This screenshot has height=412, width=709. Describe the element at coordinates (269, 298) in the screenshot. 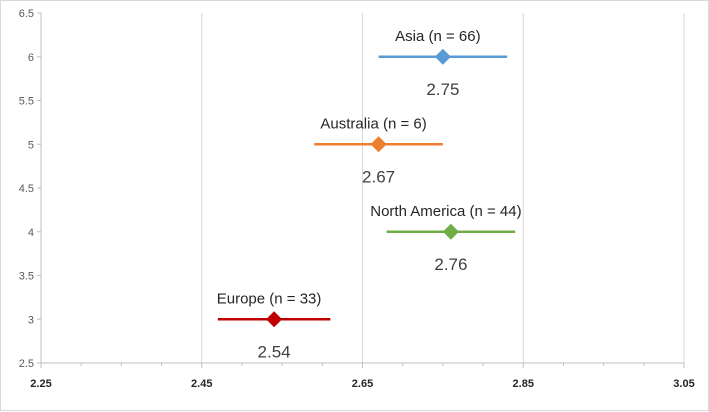

I see `series-name-label: Europe (n = 33)` at that location.